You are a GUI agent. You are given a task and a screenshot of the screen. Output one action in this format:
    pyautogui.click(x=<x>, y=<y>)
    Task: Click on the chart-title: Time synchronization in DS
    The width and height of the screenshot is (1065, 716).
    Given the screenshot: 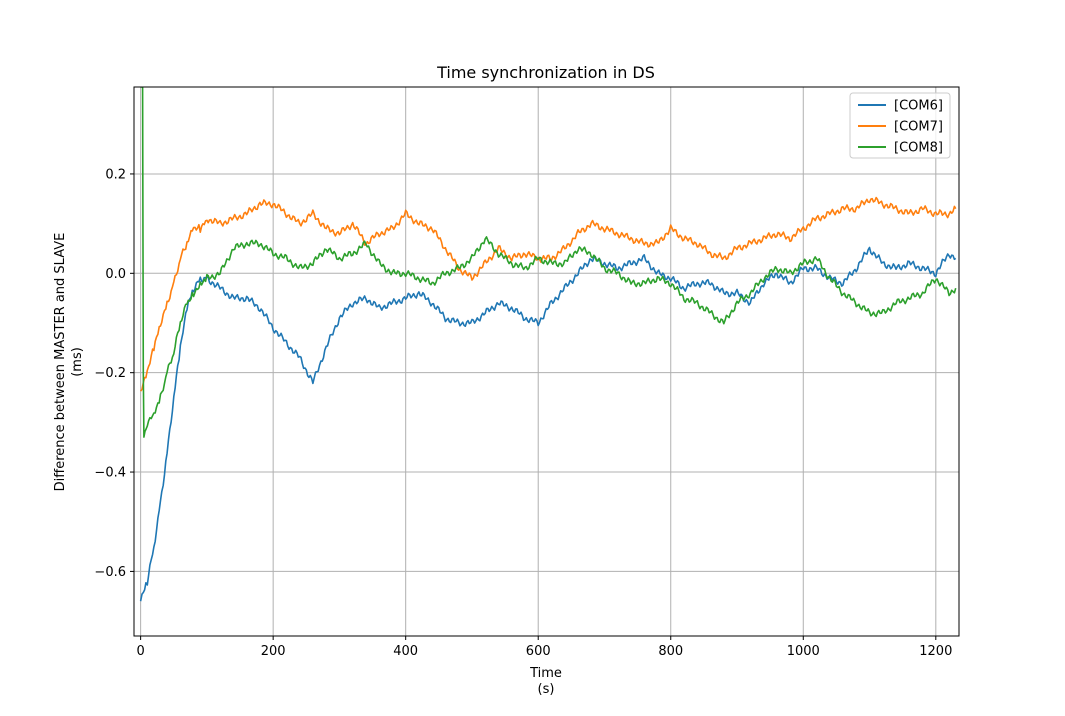 What is the action you would take?
    pyautogui.click(x=545, y=72)
    